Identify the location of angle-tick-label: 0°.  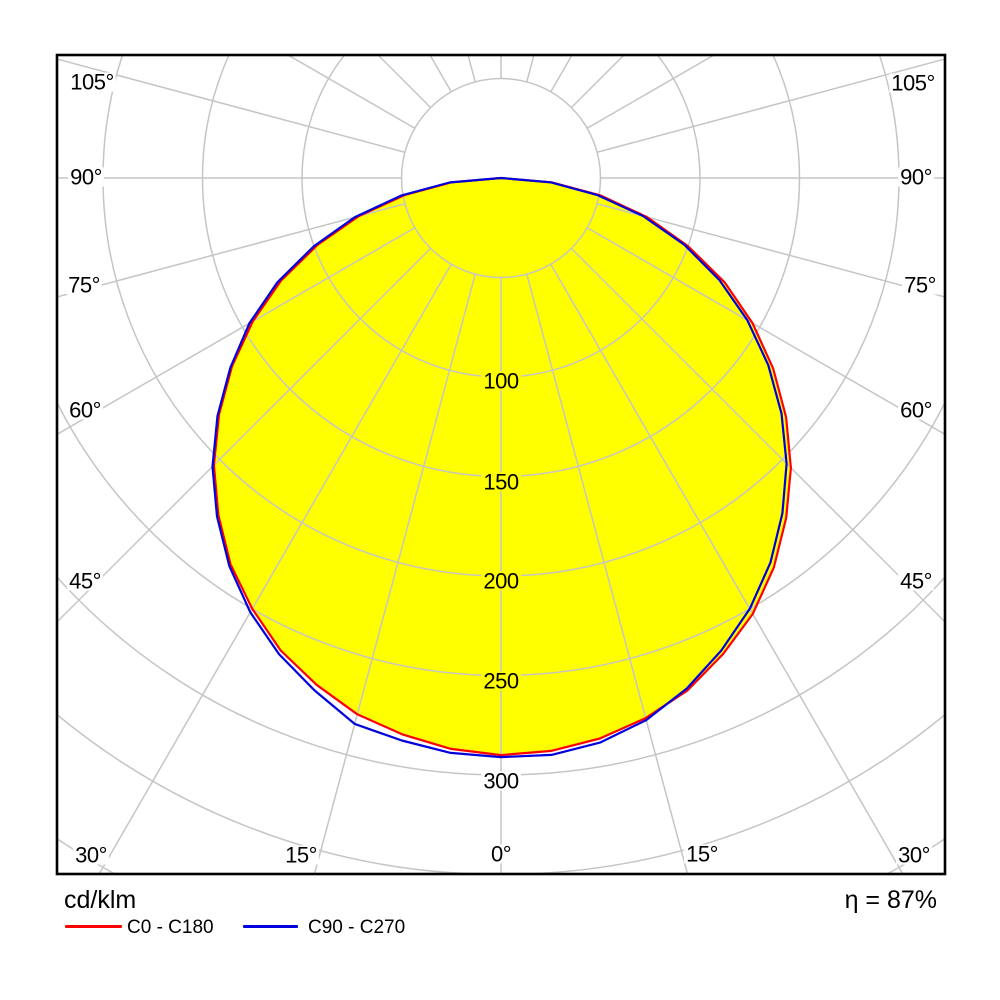
(501, 854).